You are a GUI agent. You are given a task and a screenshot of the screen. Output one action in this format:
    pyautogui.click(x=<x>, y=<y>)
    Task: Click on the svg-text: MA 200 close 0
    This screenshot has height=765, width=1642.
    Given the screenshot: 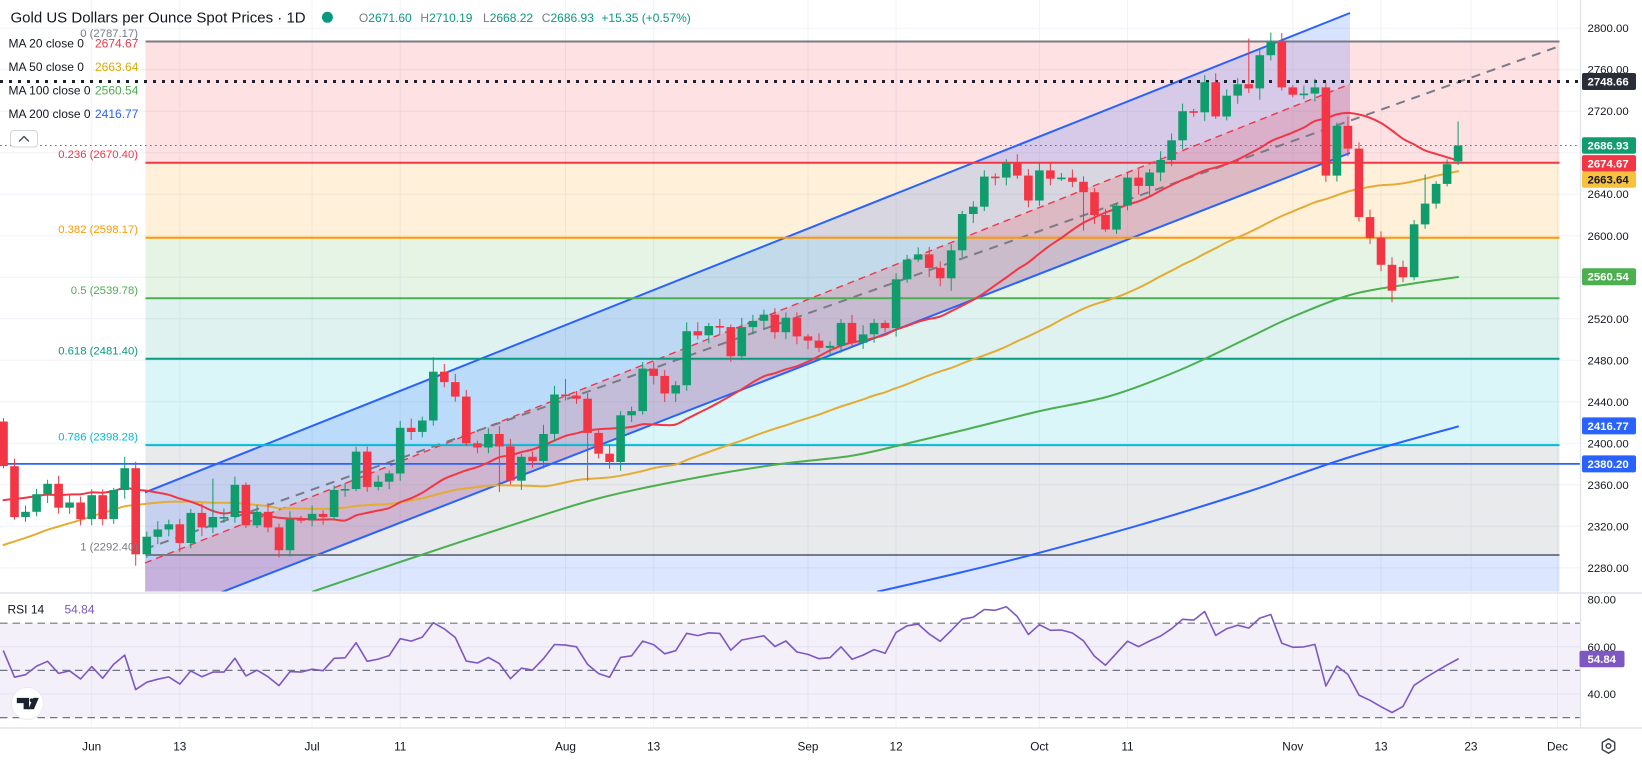 What is the action you would take?
    pyautogui.click(x=50, y=114)
    